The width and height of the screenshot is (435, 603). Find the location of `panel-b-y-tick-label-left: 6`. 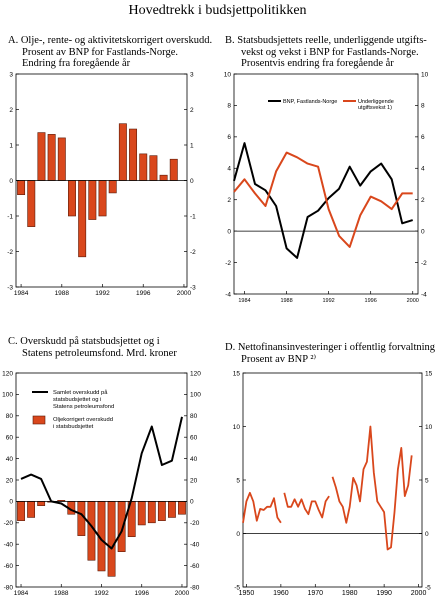

panel-b-y-tick-label-left: 6 is located at coordinates (229, 137).